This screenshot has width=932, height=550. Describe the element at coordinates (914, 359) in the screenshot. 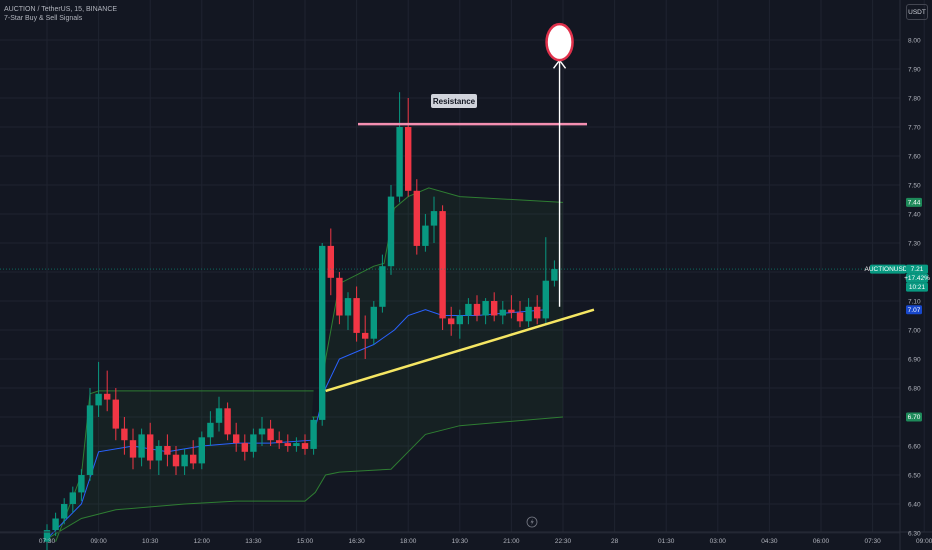

I see `y-tick-label: 6.90` at that location.